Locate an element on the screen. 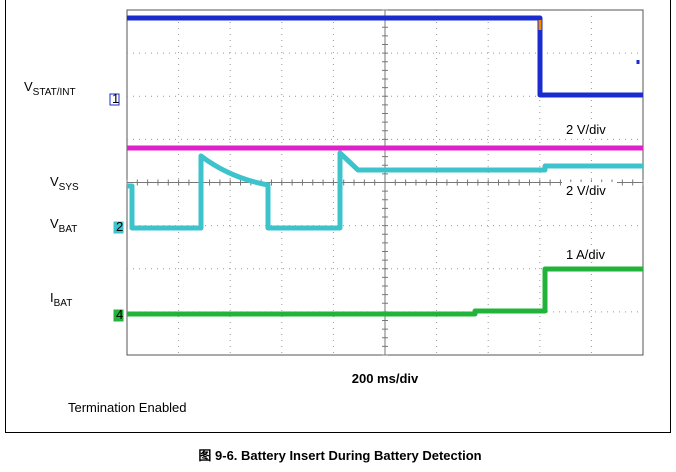 The width and height of the screenshot is (676, 472). label-bat: VBAT is located at coordinates (63, 225).